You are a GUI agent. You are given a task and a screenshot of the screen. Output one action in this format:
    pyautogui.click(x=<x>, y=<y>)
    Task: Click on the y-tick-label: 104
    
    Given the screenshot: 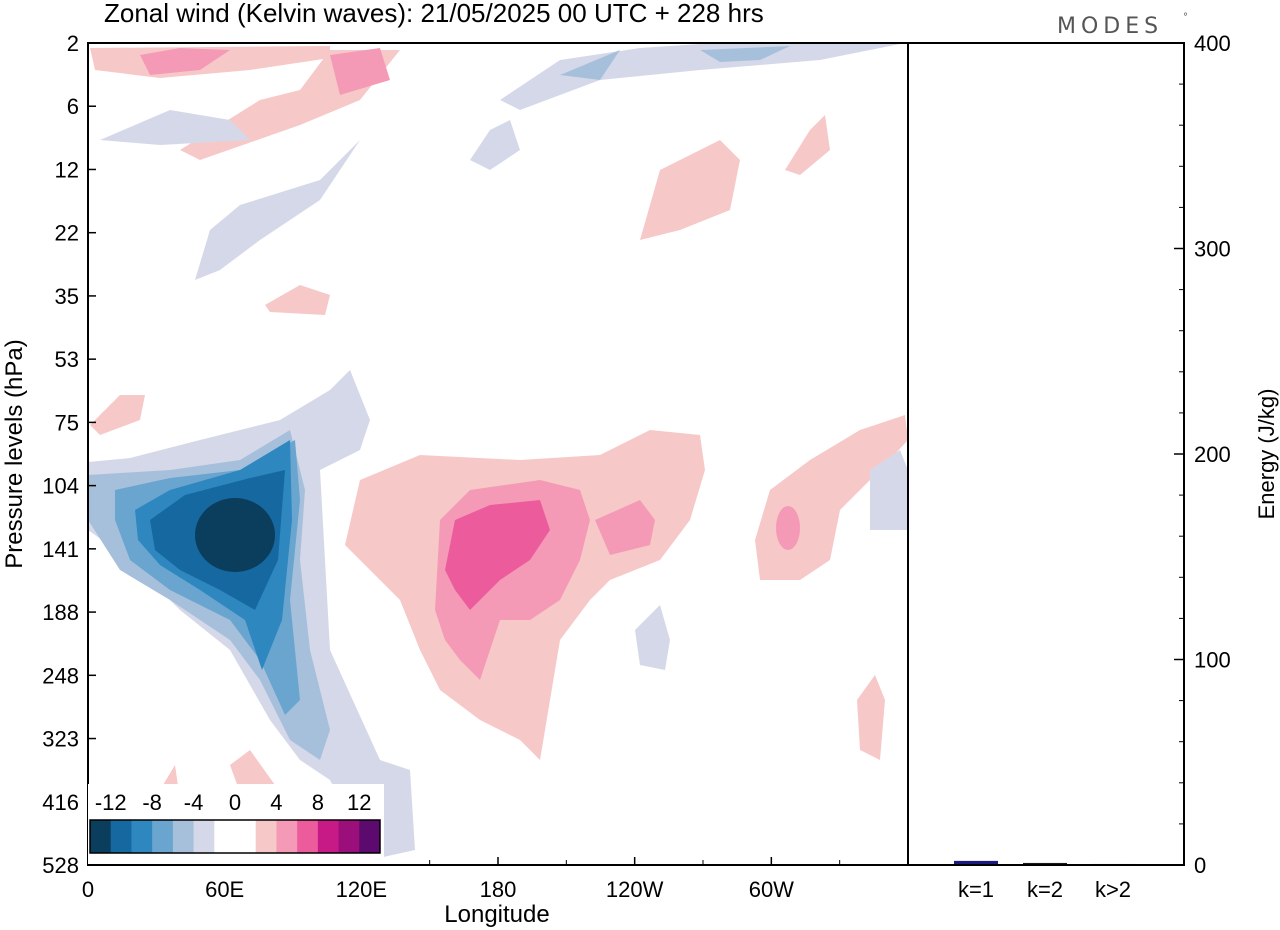 What is the action you would take?
    pyautogui.click(x=60, y=486)
    